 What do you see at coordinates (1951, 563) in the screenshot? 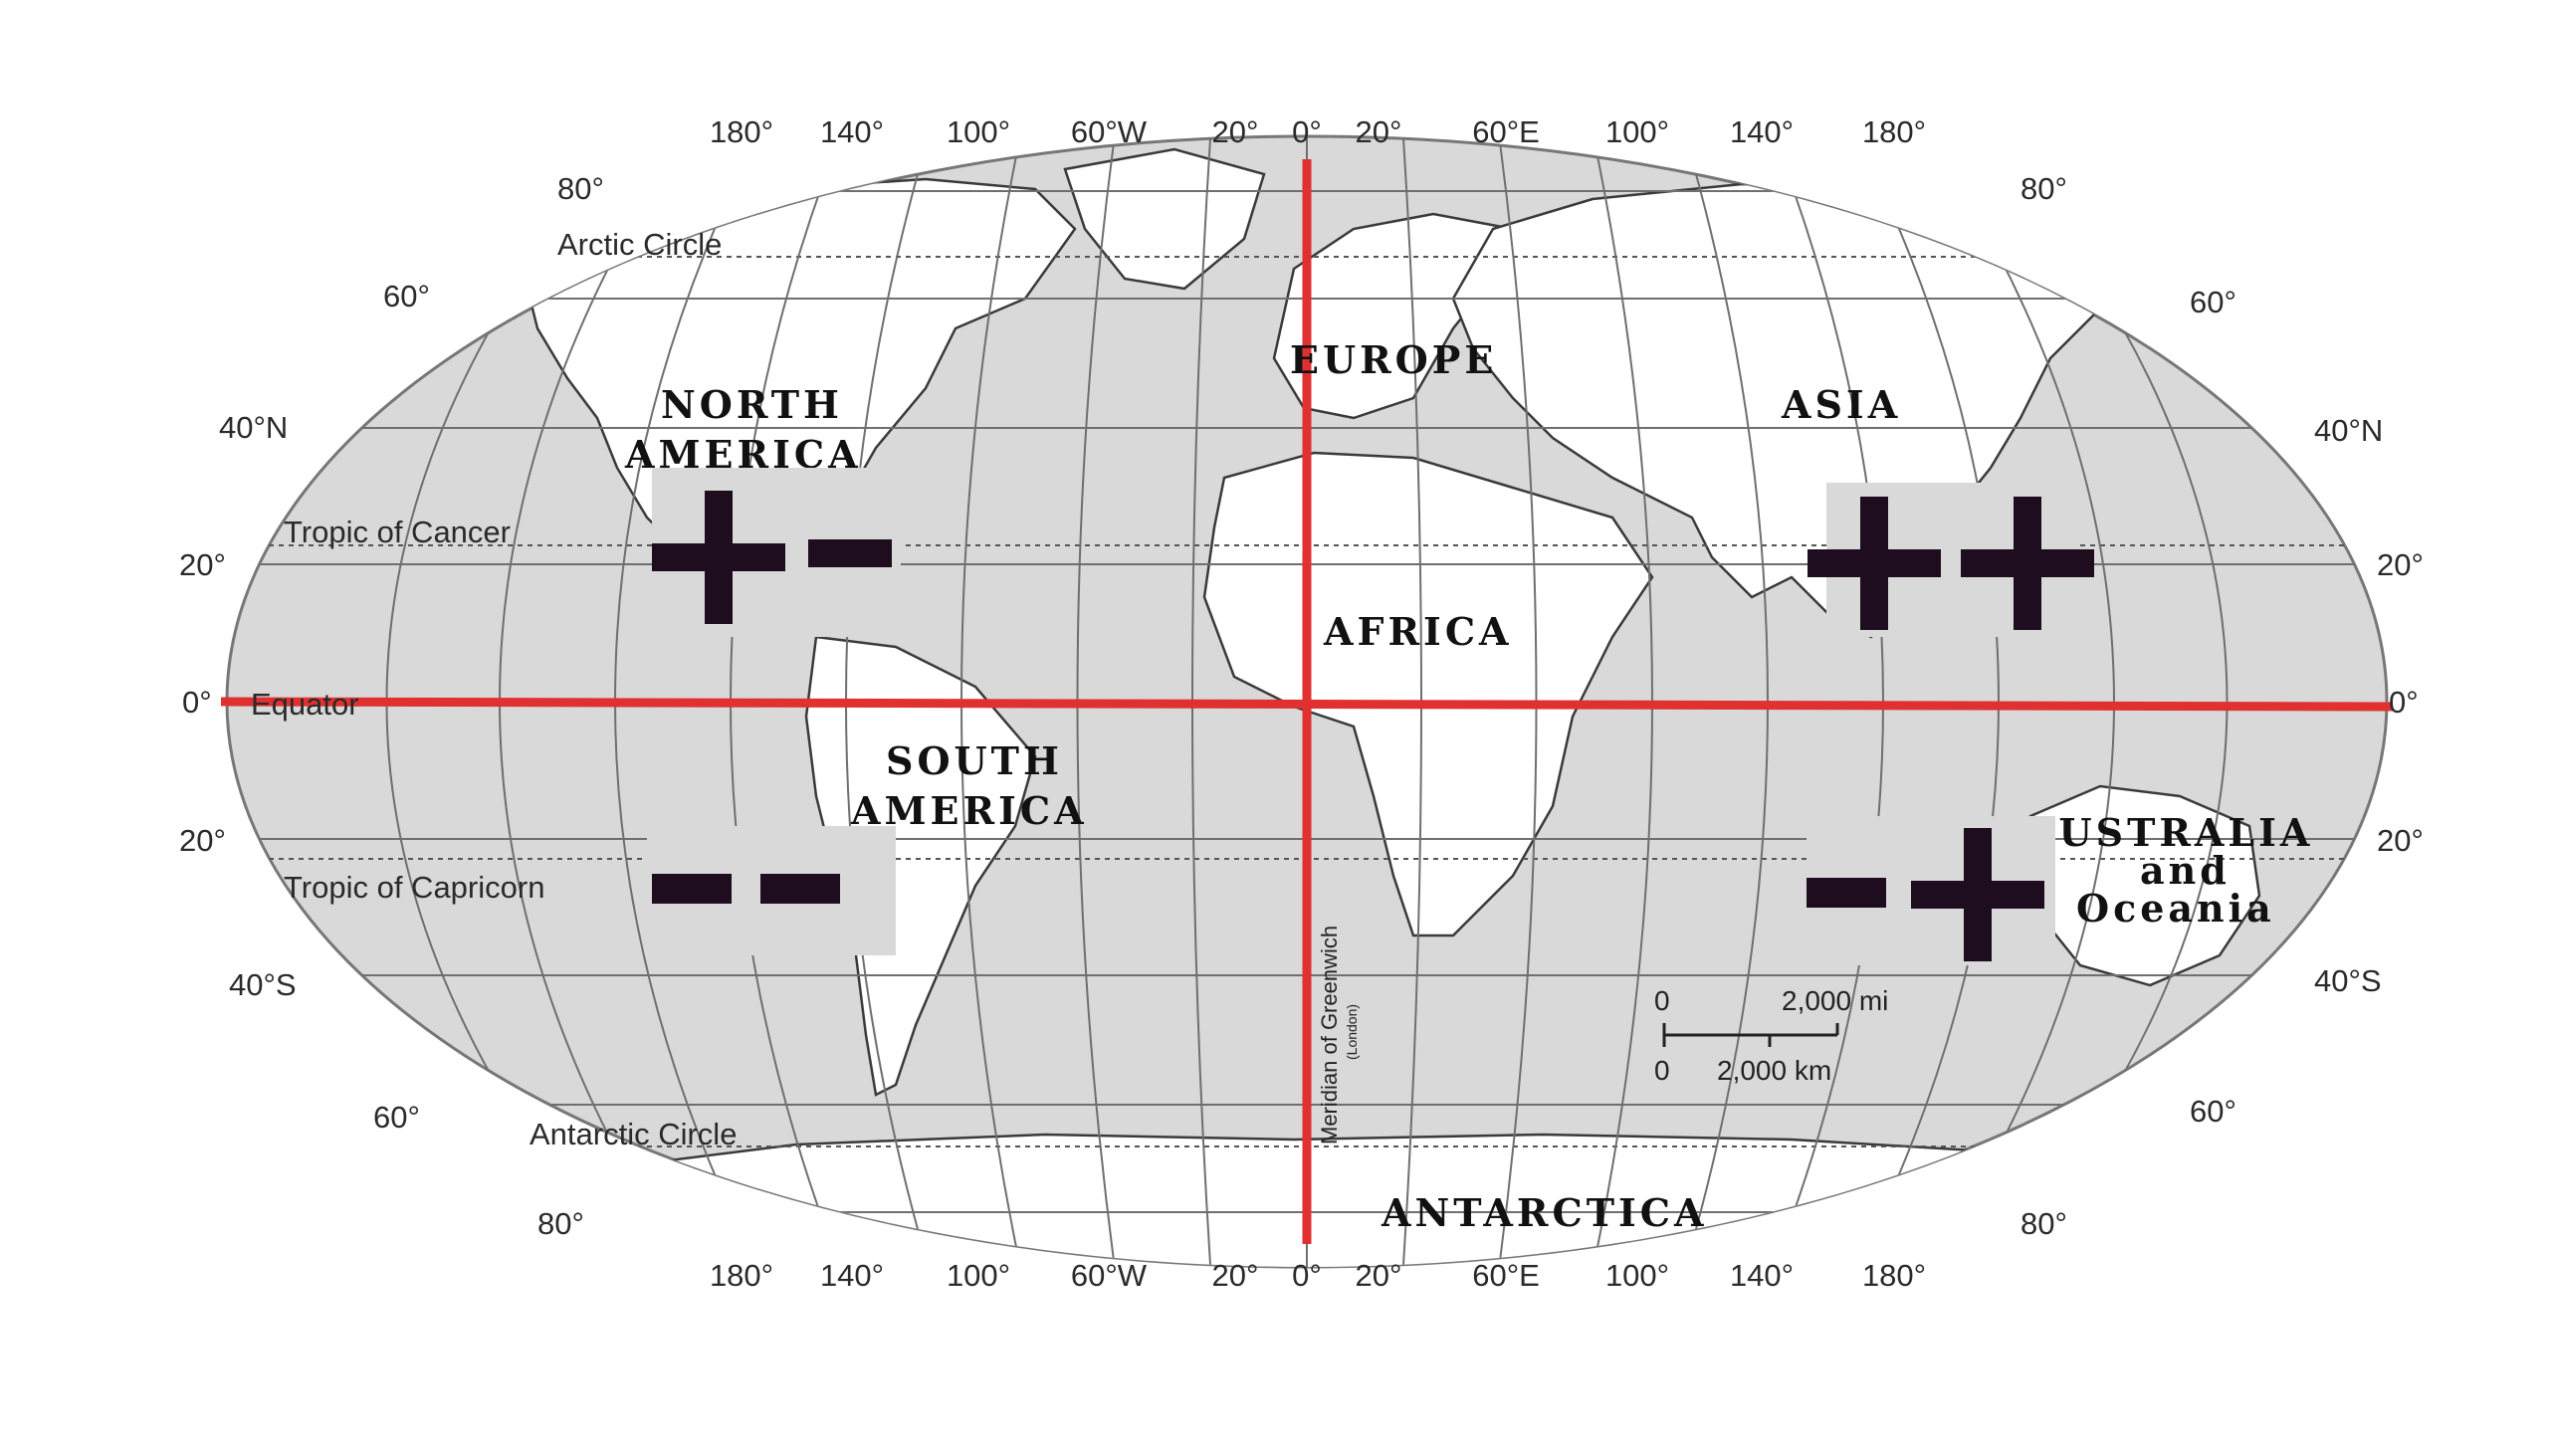
I see `ne-sign` at bounding box center [1951, 563].